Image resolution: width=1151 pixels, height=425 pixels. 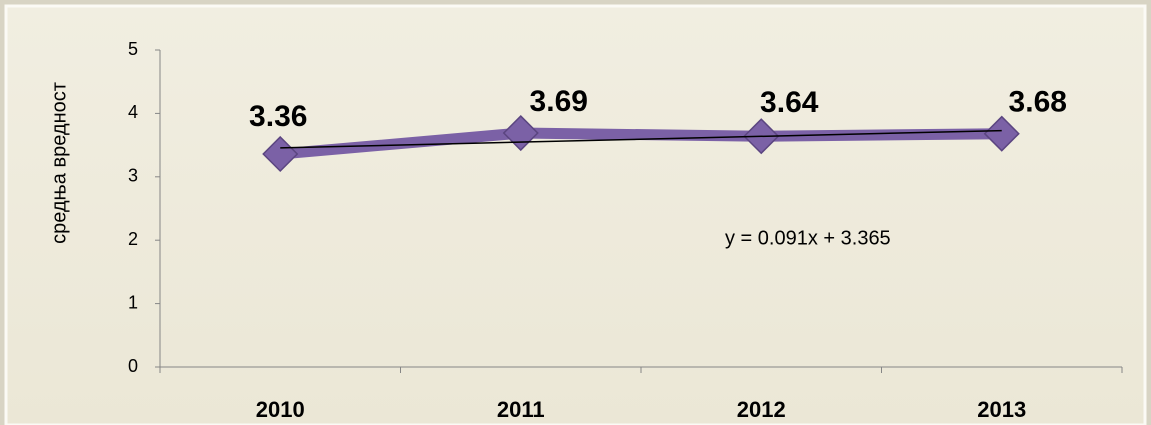 I want to click on trendline, so click(x=641, y=139).